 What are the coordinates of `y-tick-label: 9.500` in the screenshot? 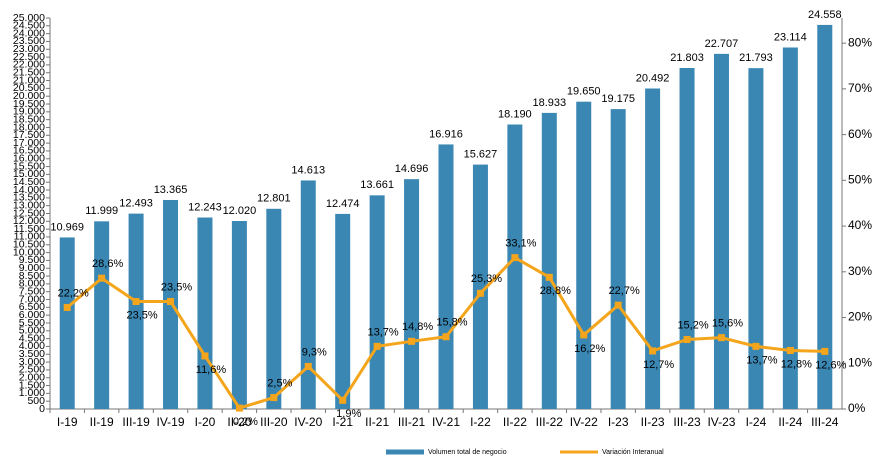 It's located at (32, 260).